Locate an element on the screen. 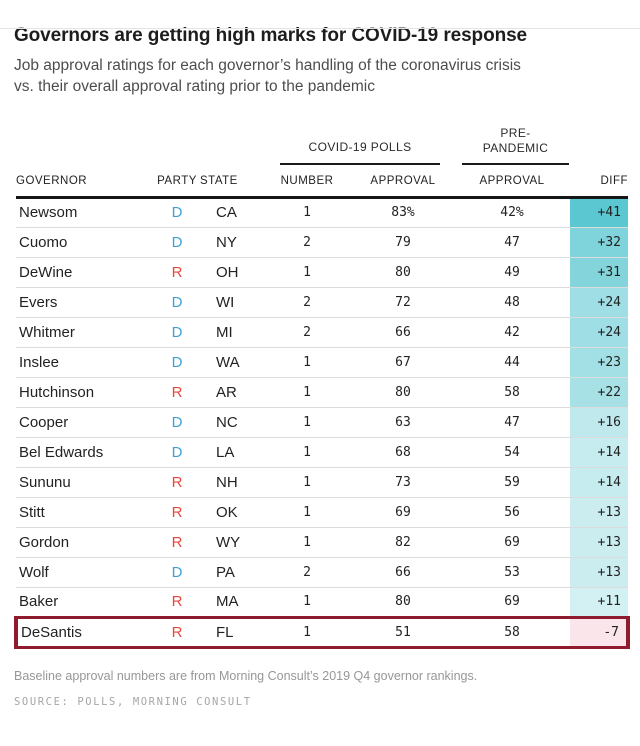  covid-approval-cell: 72 is located at coordinates (403, 302).